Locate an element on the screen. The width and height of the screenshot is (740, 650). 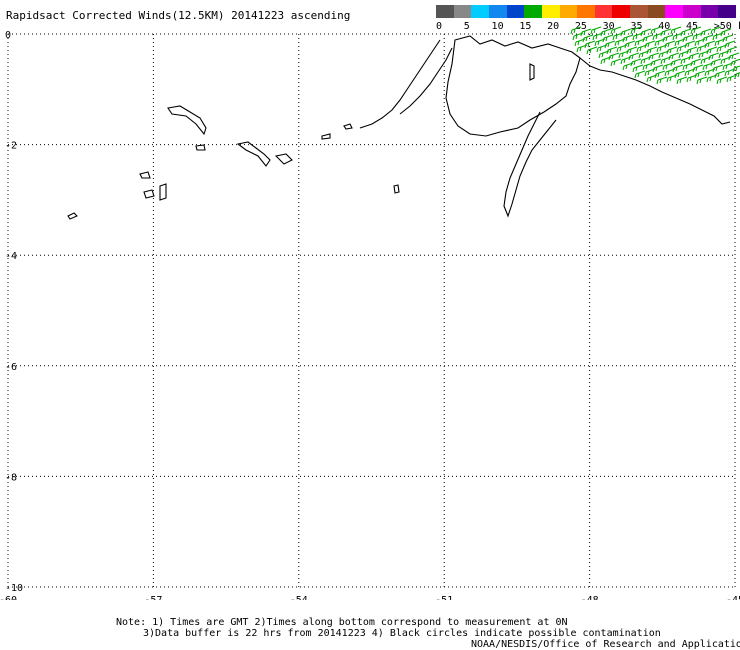
x-tick-label: -51 is located at coordinates (444, 597).